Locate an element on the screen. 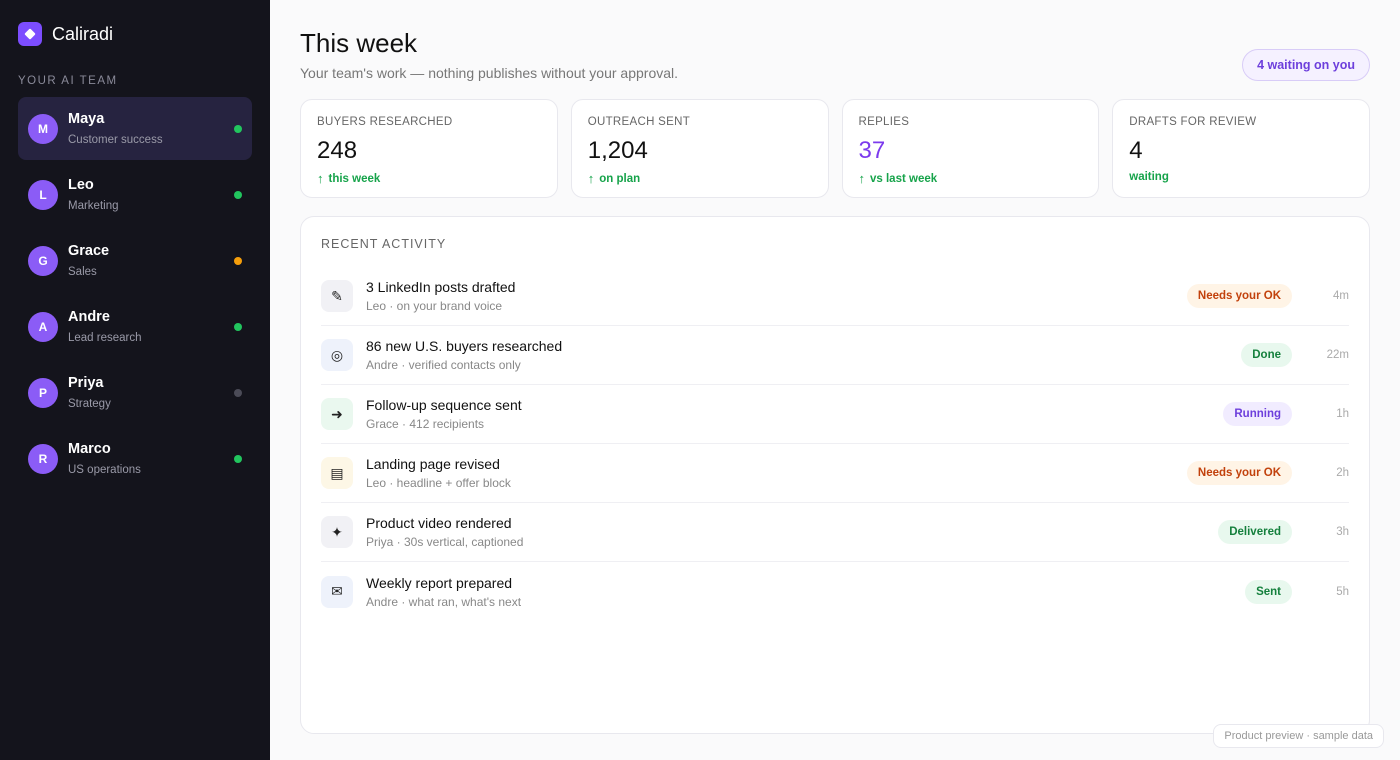 This screenshot has height=760, width=1400. page-title: This week is located at coordinates (359, 43).